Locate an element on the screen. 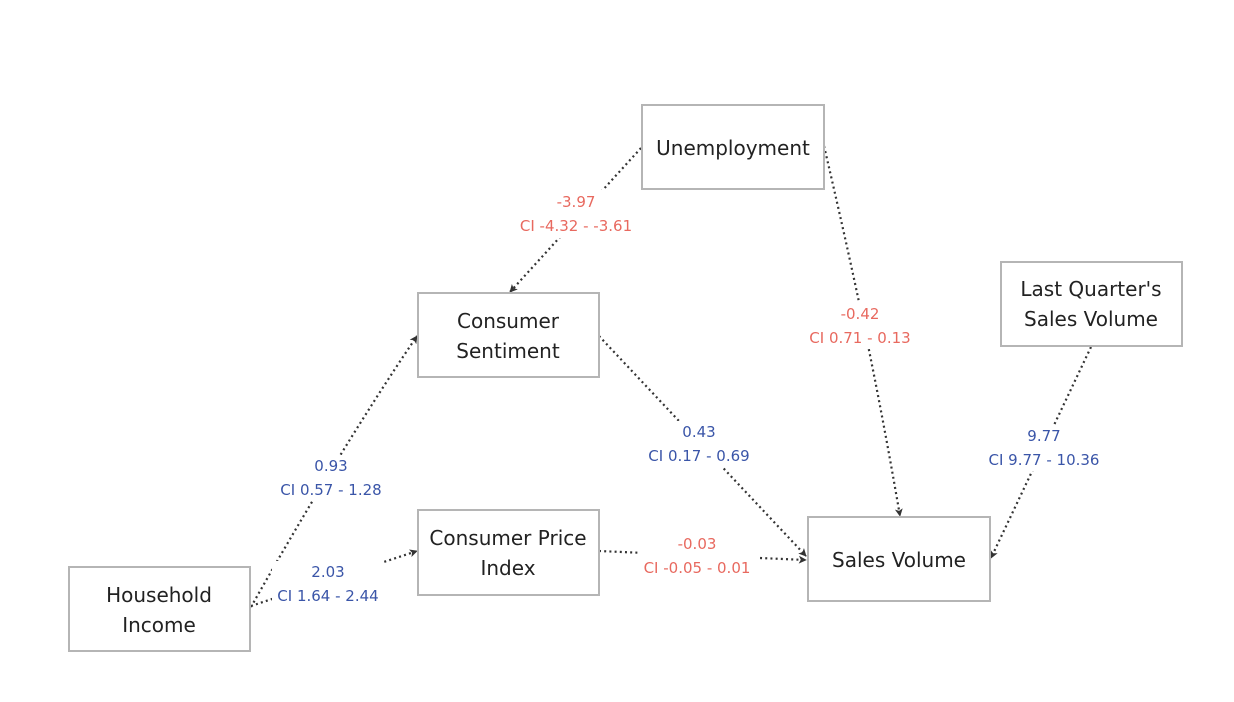 The height and width of the screenshot is (702, 1234). confidence-interval: CI 1.64 - 2.44 is located at coordinates (327, 596).